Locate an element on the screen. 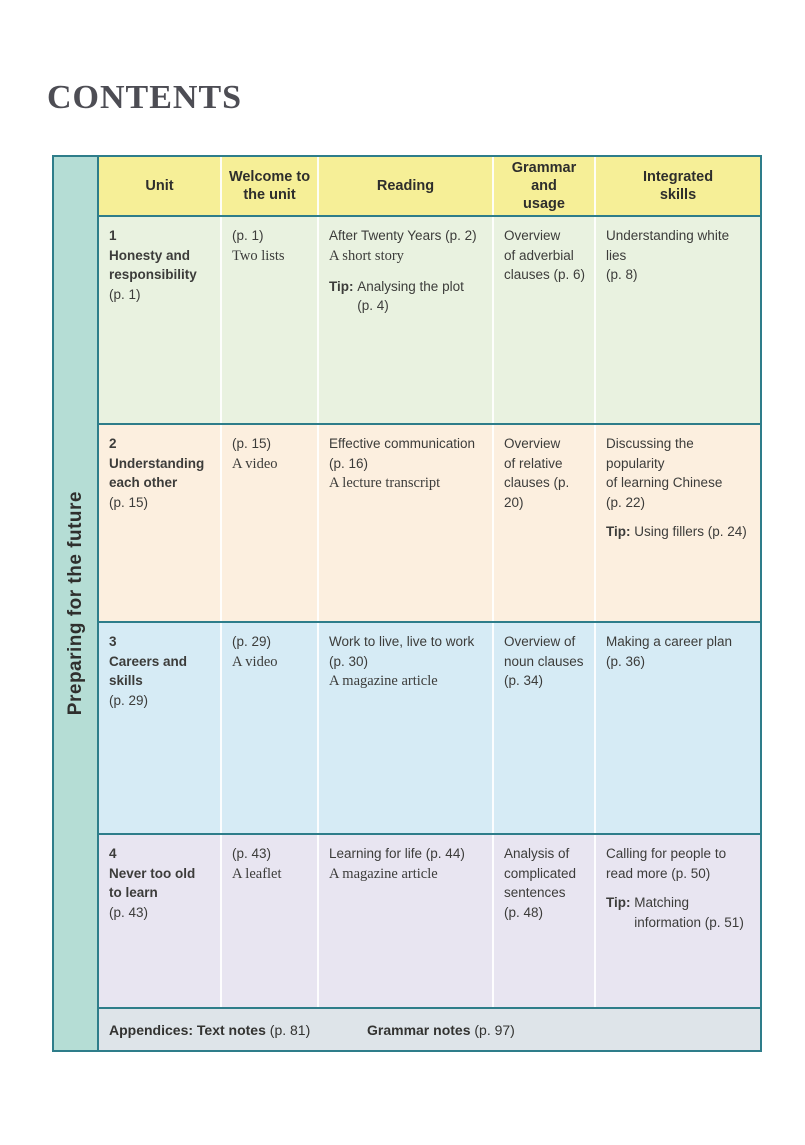  module-sidebar: Preparing for the future is located at coordinates (76, 603).